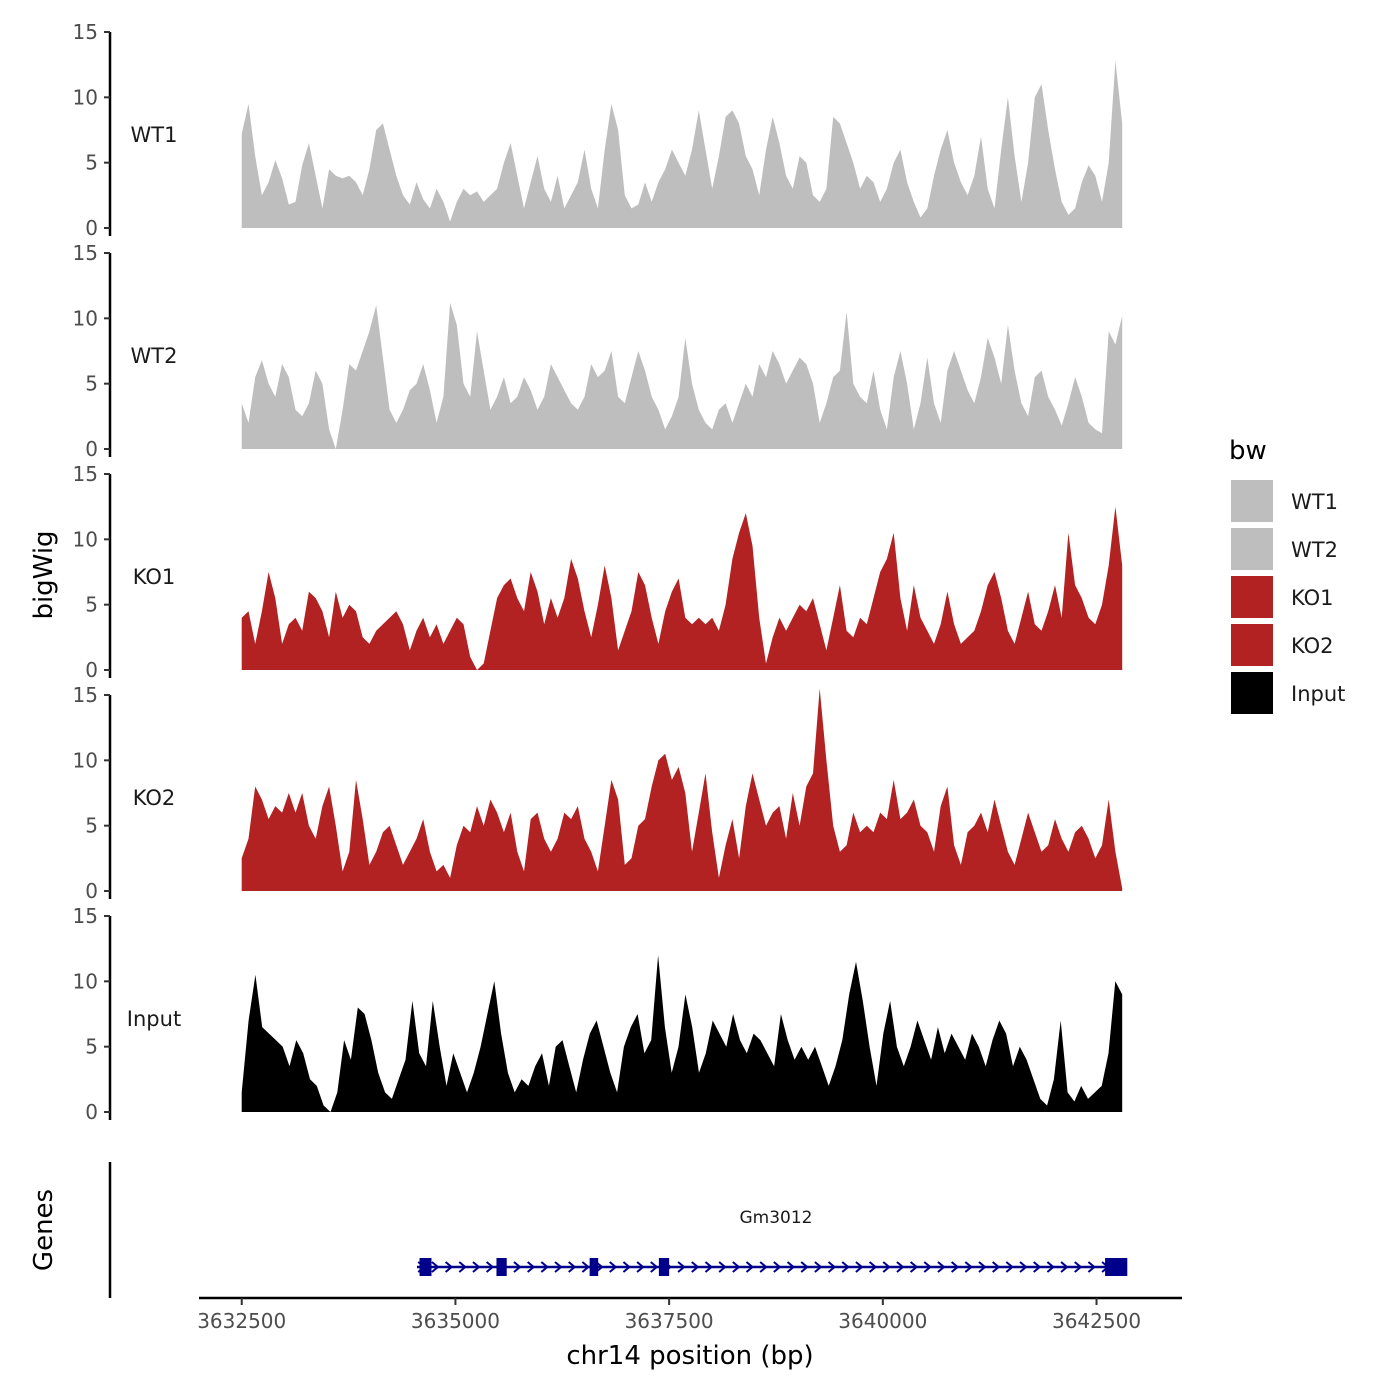 Image resolution: width=1400 pixels, height=1400 pixels. What do you see at coordinates (669, 1321) in the screenshot?
I see `x-tick-label: 3637500` at bounding box center [669, 1321].